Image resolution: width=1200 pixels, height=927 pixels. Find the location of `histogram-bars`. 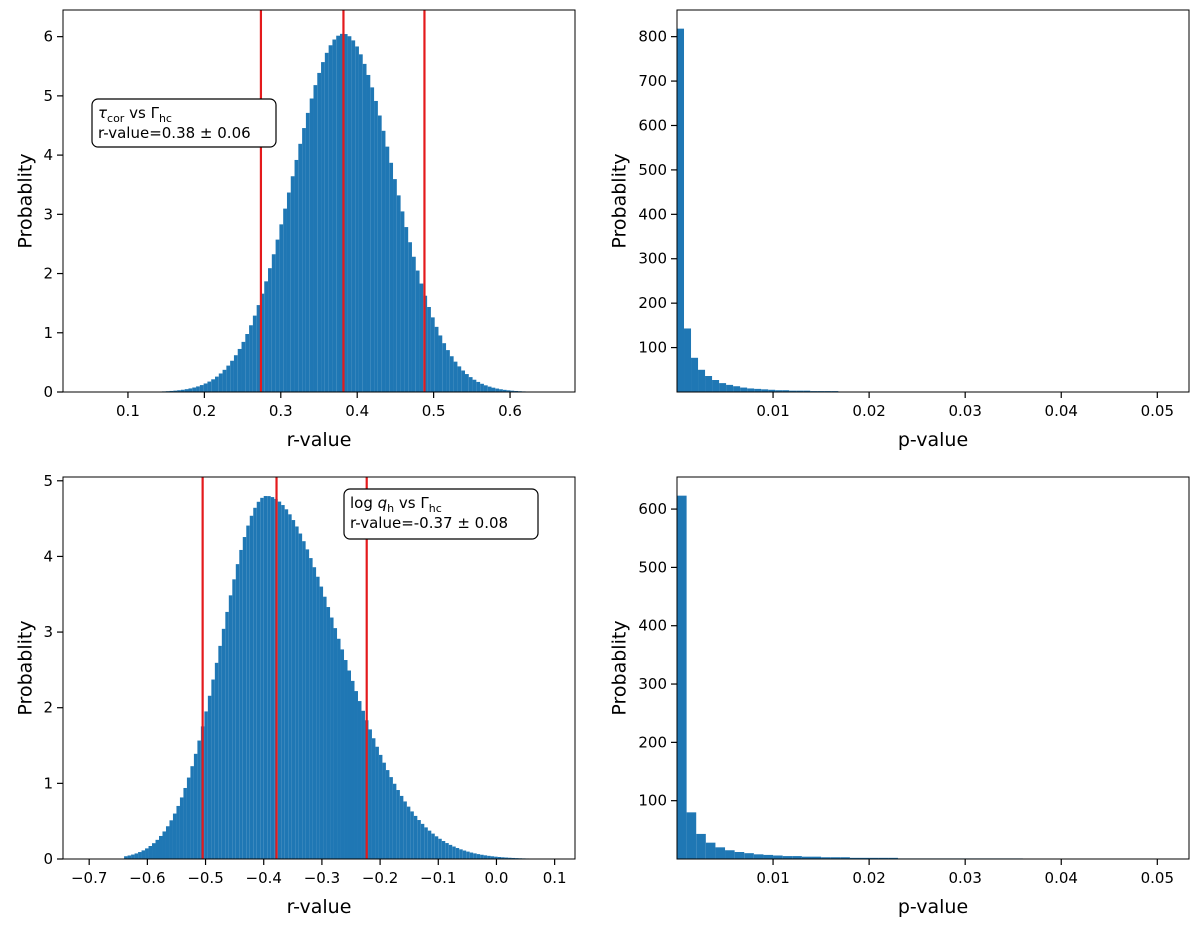

histogram-bars is located at coordinates (333, 677).